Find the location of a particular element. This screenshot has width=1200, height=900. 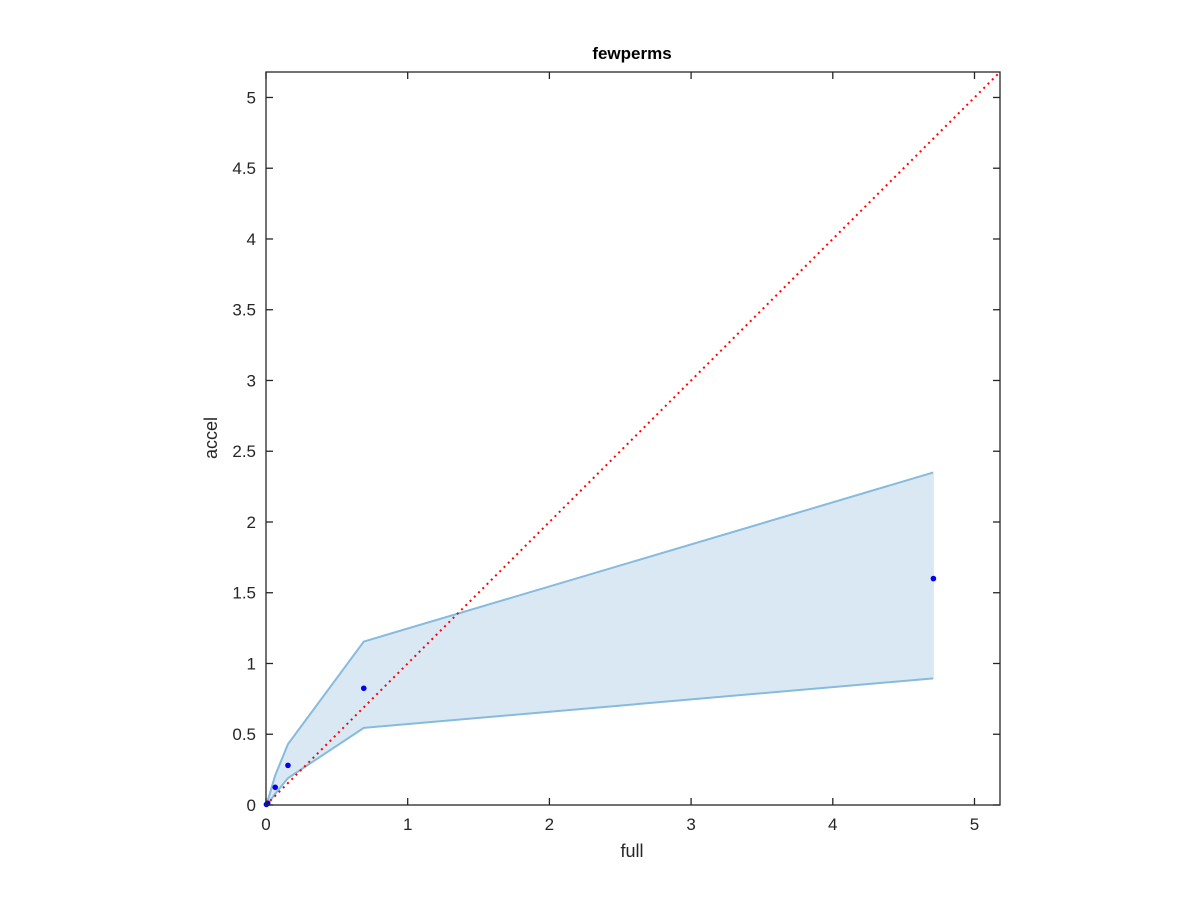

y-tick-label: 0.5 is located at coordinates (244, 734).